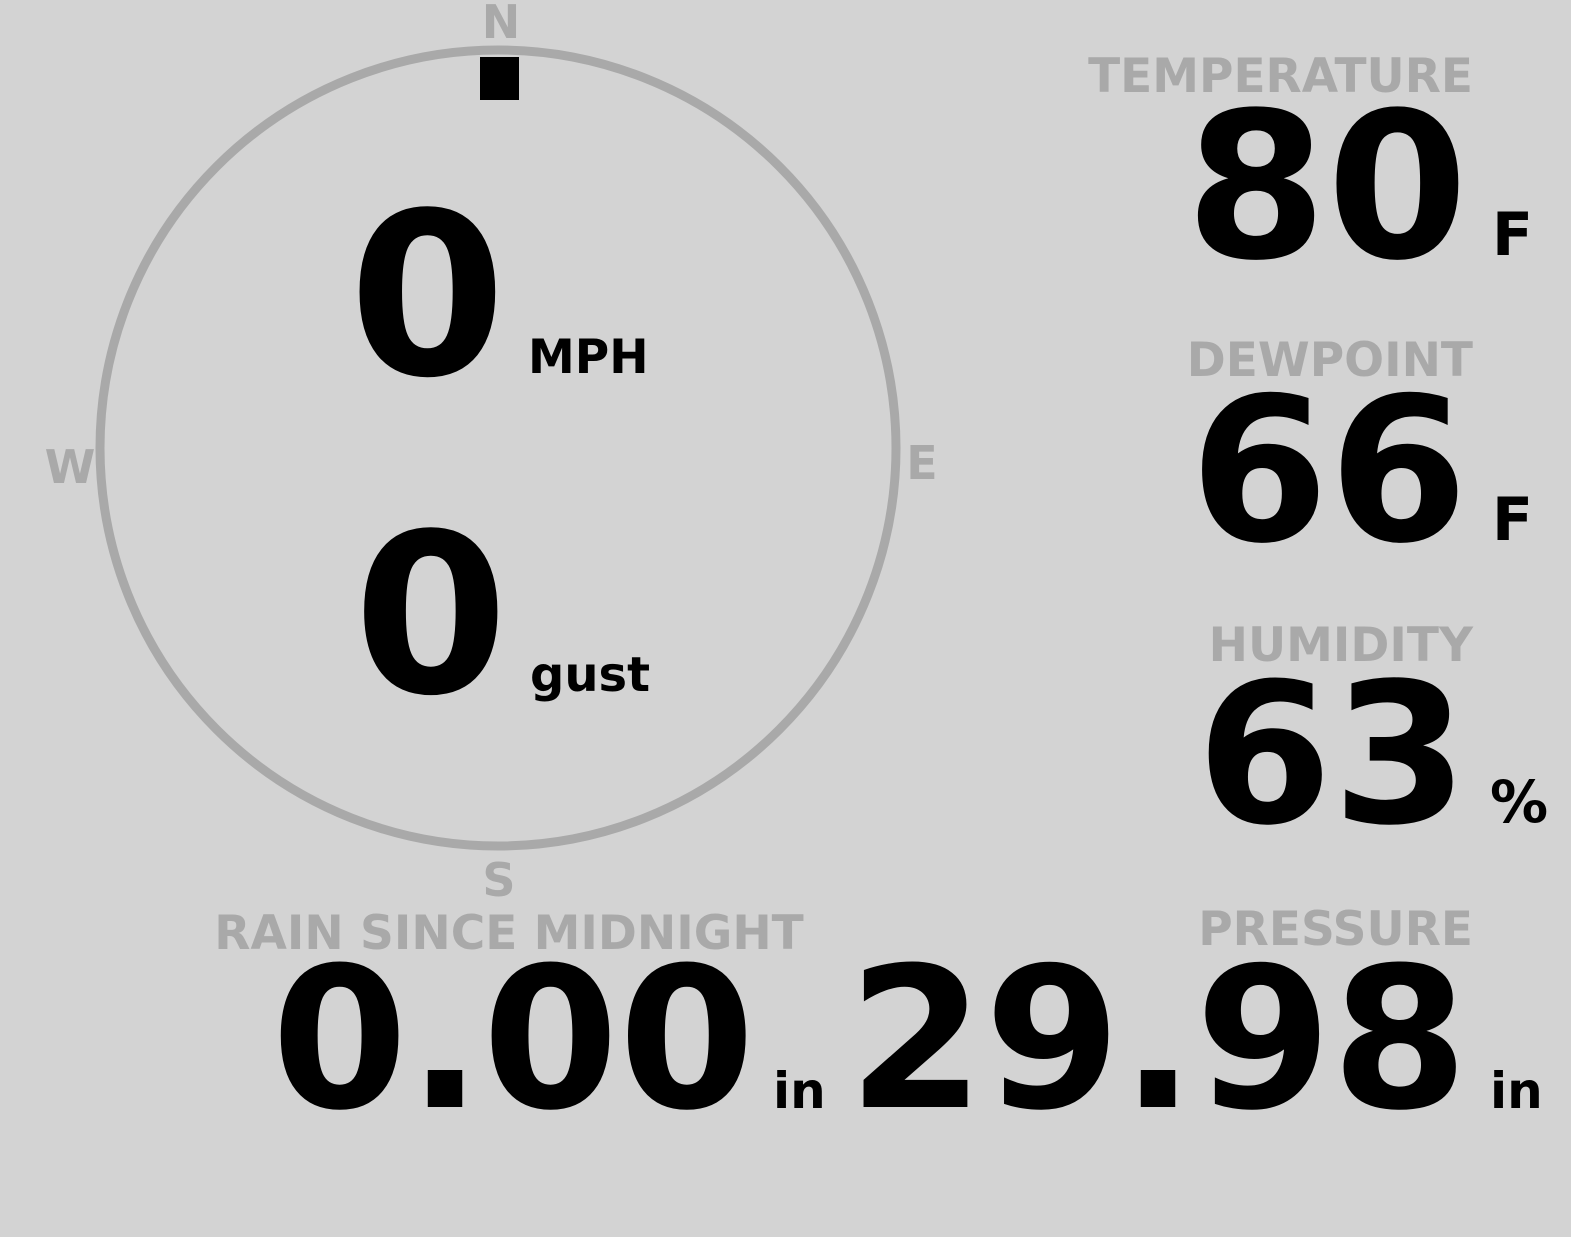  What do you see at coordinates (1332, 754) in the screenshot?
I see `humidity-value: 63` at bounding box center [1332, 754].